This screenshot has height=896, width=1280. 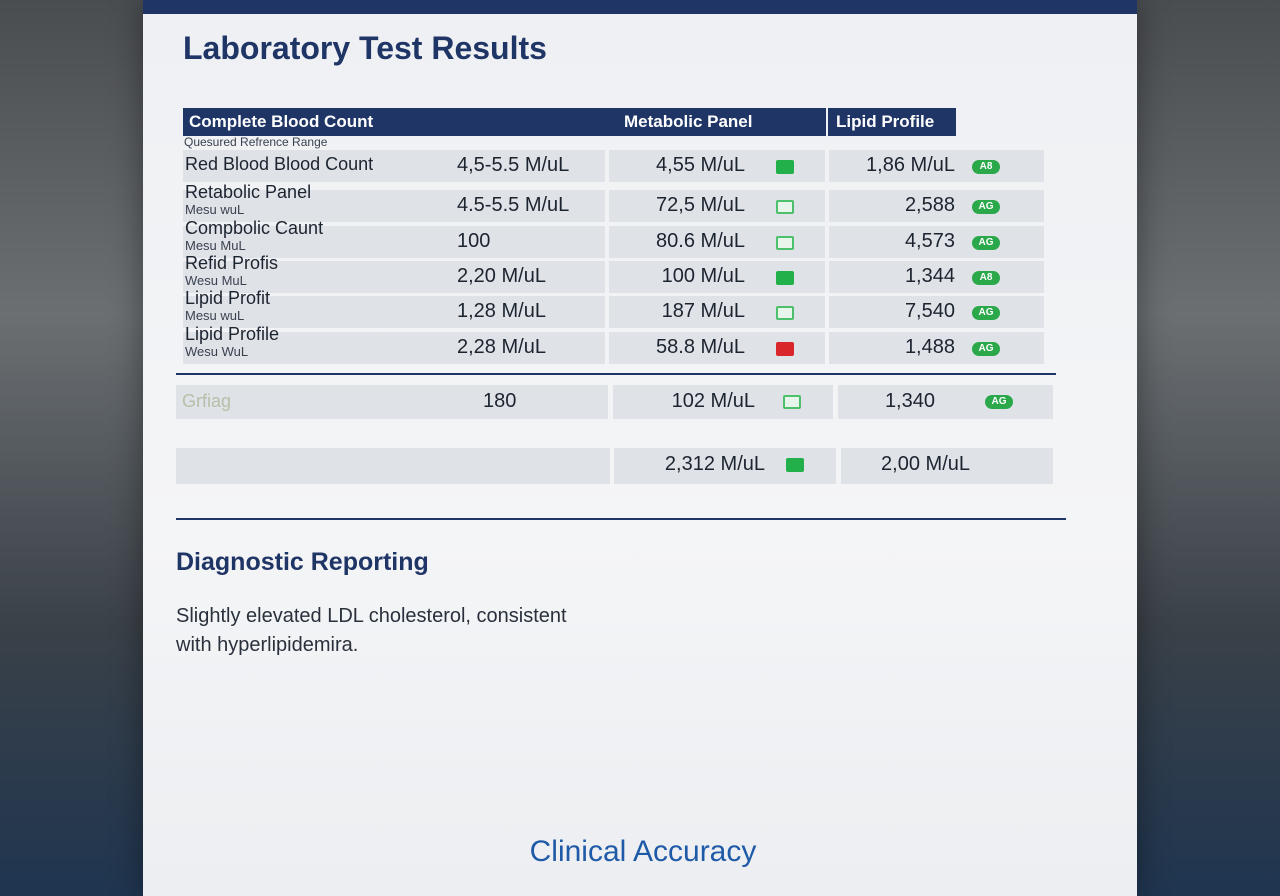 I want to click on lipid-value: 2,00 M/uL, so click(x=925, y=464).